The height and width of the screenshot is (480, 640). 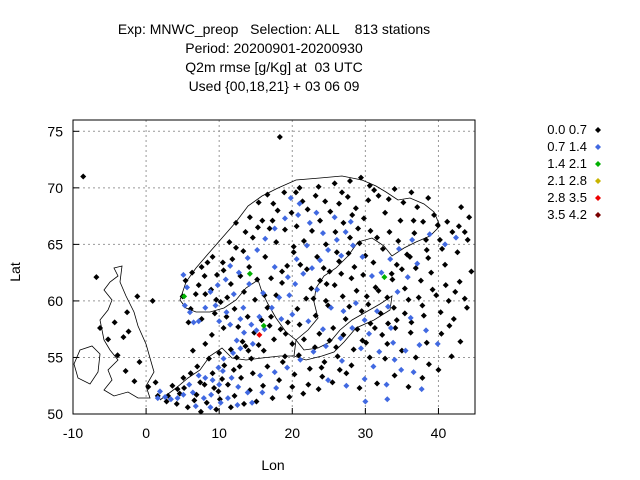 What do you see at coordinates (55, 414) in the screenshot?
I see `y-tick-label: 50` at bounding box center [55, 414].